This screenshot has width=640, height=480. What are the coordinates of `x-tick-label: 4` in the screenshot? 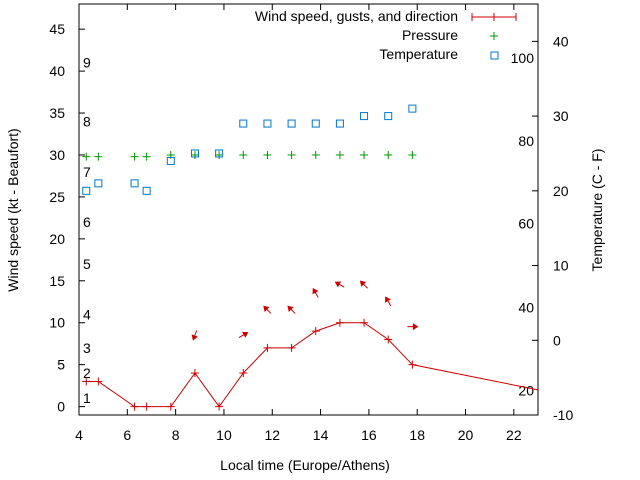 It's located at (79, 435).